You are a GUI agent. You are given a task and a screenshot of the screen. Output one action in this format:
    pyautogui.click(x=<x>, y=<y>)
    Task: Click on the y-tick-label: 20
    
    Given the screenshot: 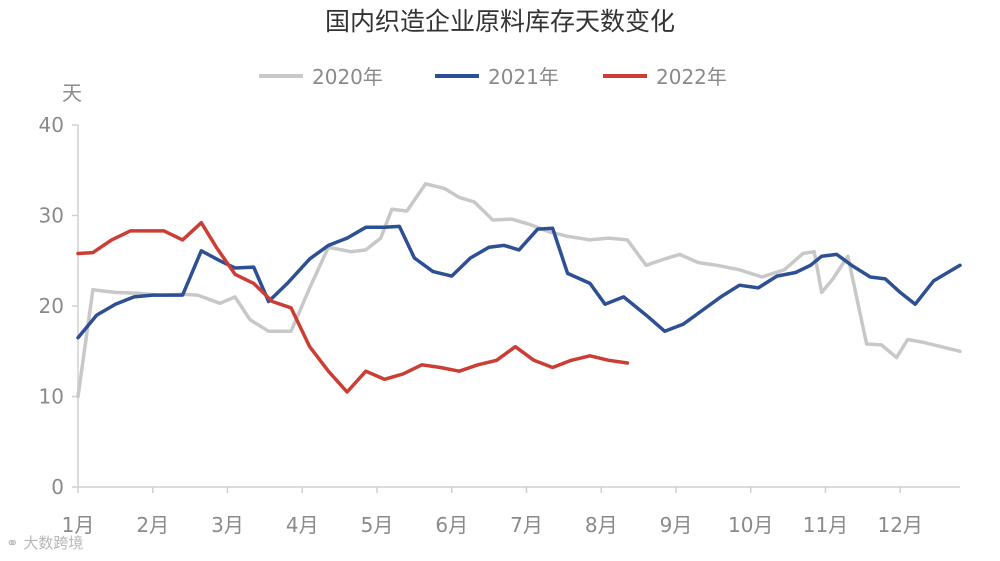 What is the action you would take?
    pyautogui.click(x=51, y=306)
    